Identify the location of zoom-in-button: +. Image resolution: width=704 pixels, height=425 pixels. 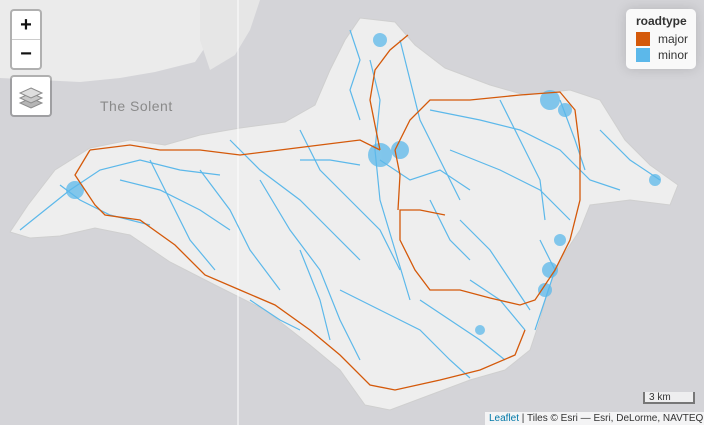
(26, 25).